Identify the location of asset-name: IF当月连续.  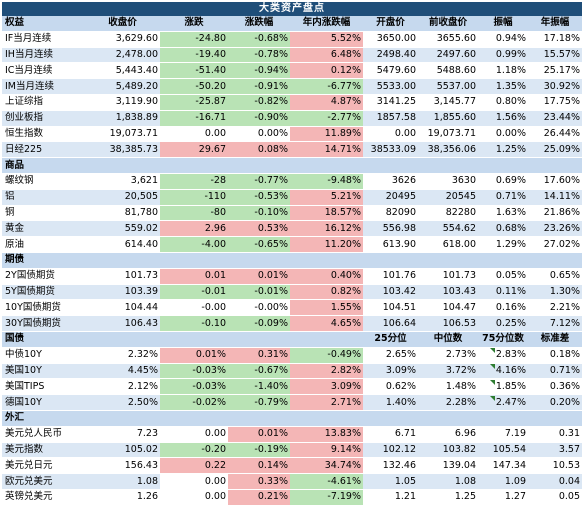
(43, 39).